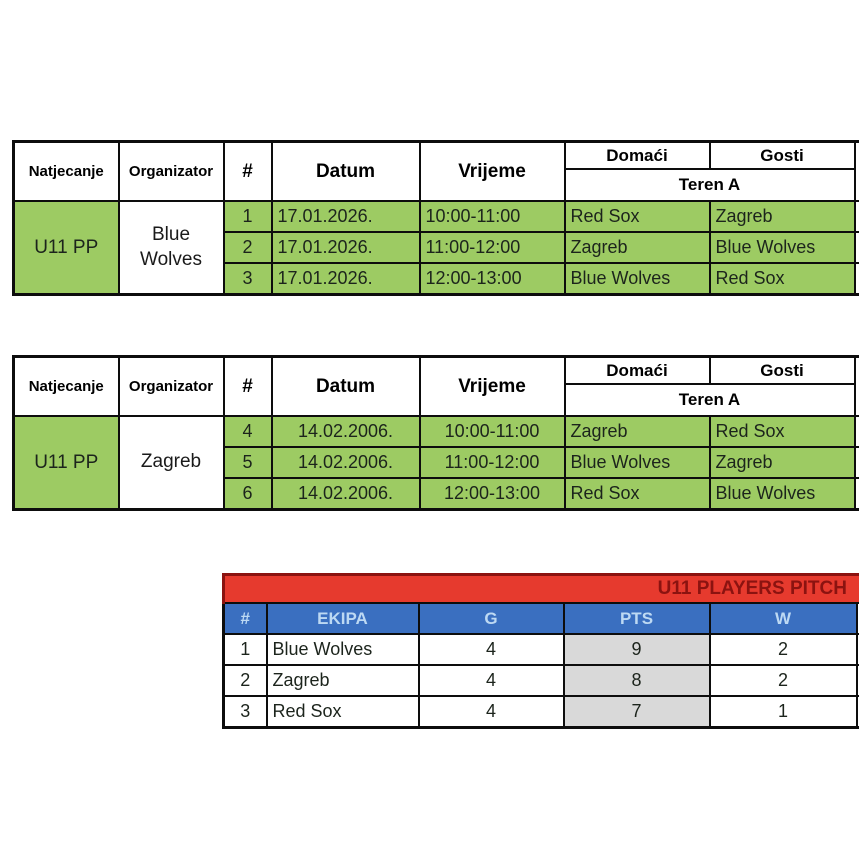  Describe the element at coordinates (245, 649) in the screenshot. I see `rank-cell: 1` at that location.